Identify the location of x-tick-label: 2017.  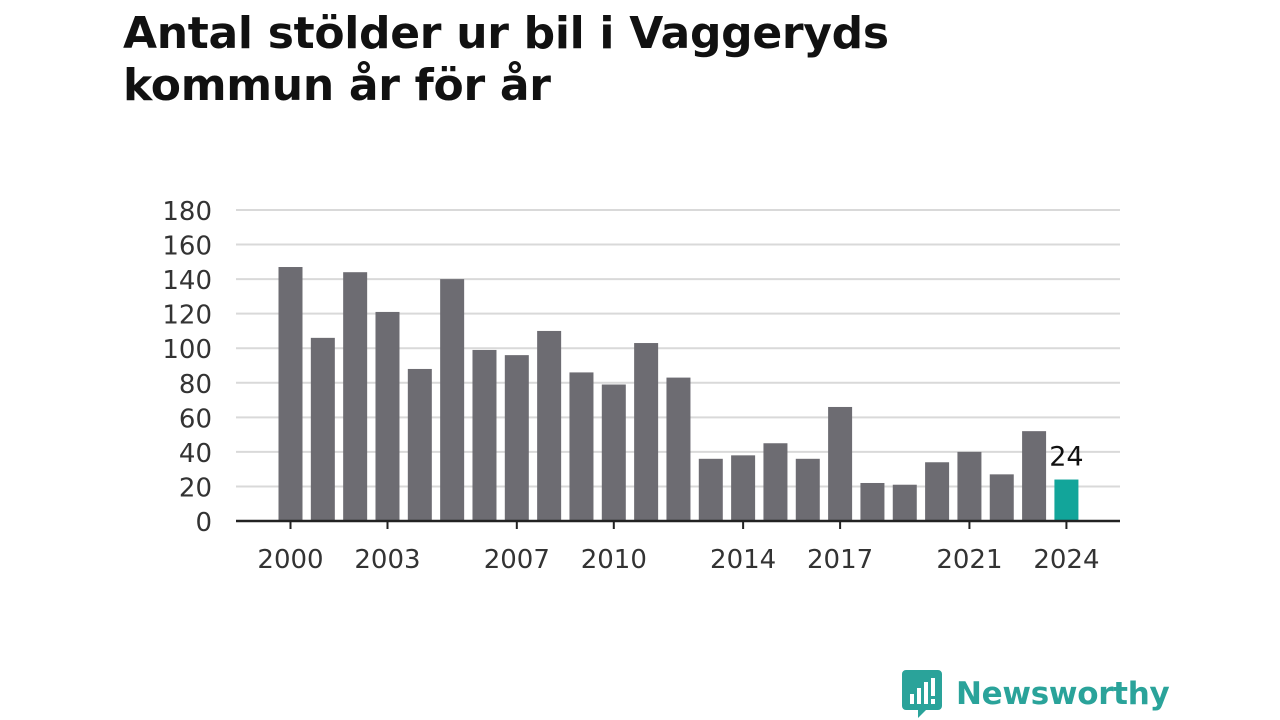
(840, 560).